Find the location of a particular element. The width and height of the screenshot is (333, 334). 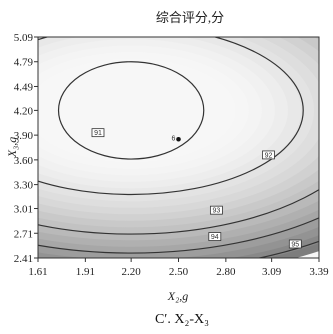

x-tick-label: 1.61 is located at coordinates (37, 272).